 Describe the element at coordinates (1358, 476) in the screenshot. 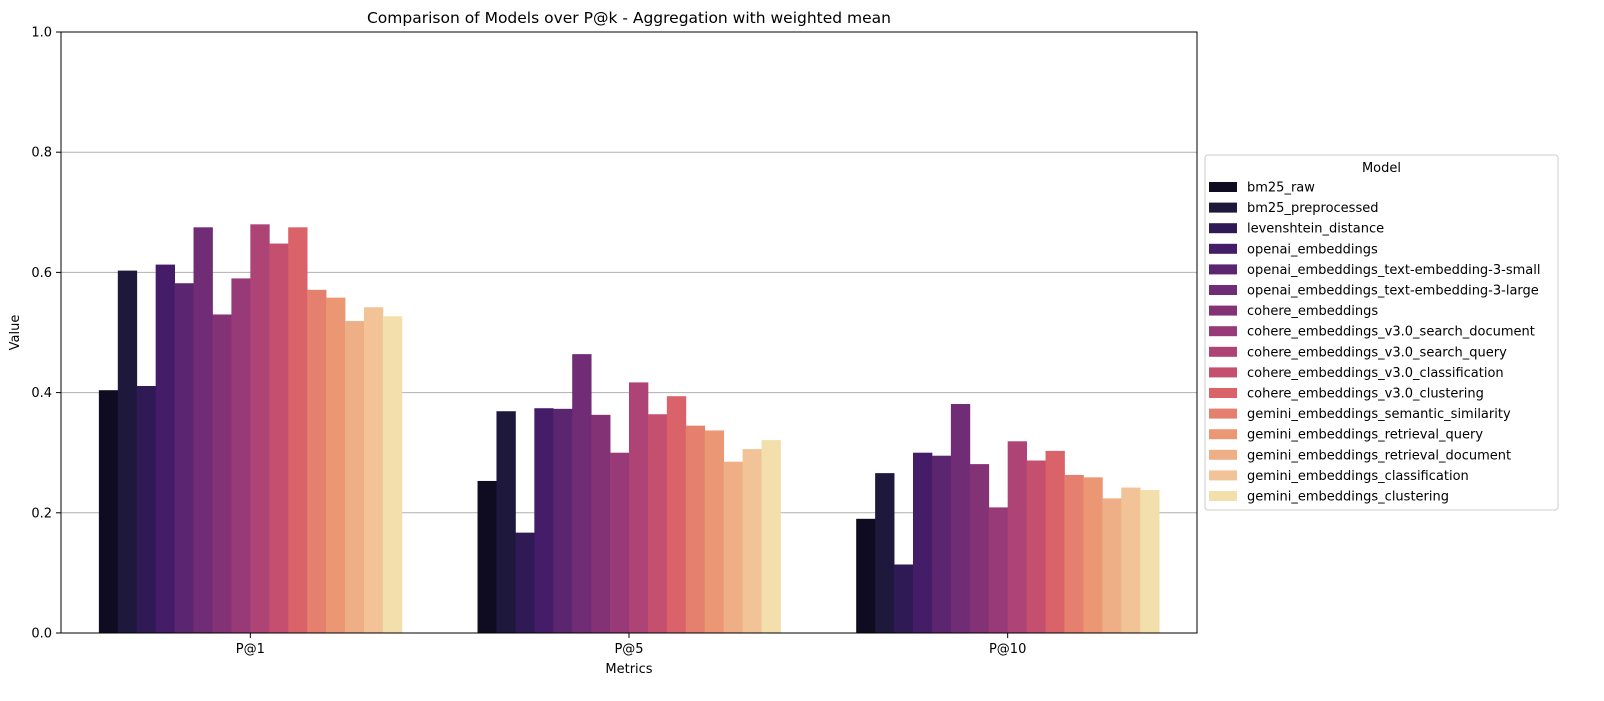

I see `legend-label: gemini_embeddings_classification` at that location.